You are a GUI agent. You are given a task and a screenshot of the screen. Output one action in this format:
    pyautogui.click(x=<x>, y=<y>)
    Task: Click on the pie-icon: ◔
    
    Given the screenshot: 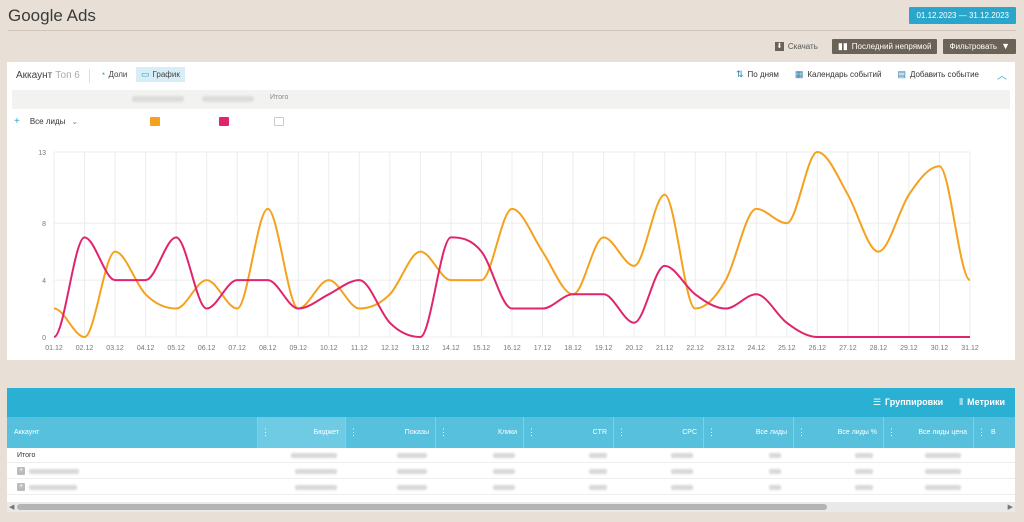 What is the action you would take?
    pyautogui.click(x=103, y=74)
    